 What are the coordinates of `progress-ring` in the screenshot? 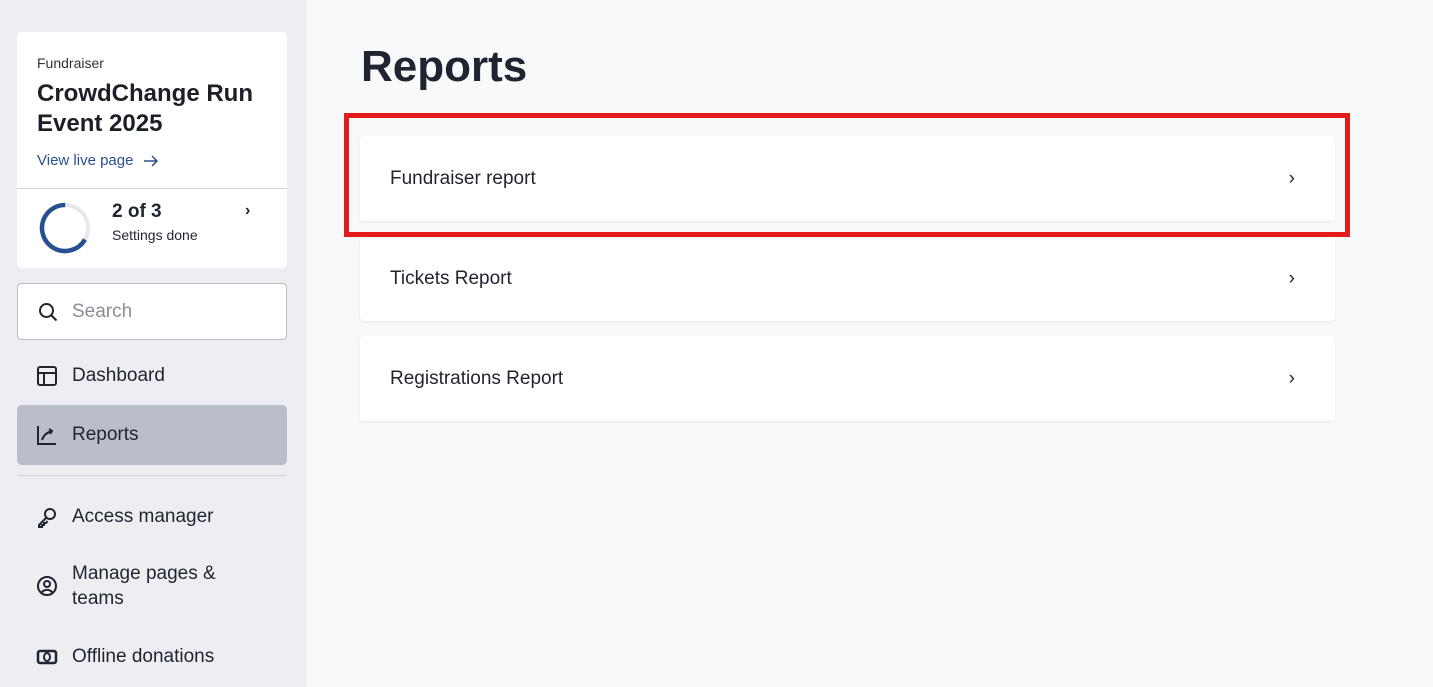 It's located at (65, 228).